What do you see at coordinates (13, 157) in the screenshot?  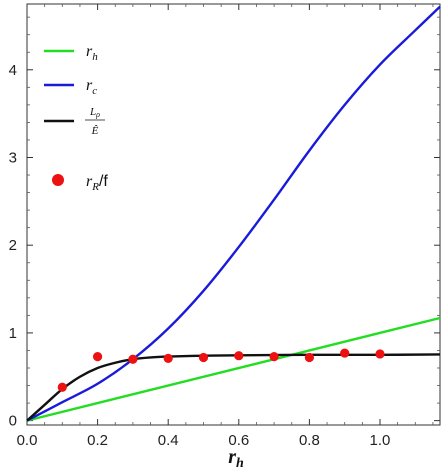 I see `y-tick-label: 3` at bounding box center [13, 157].